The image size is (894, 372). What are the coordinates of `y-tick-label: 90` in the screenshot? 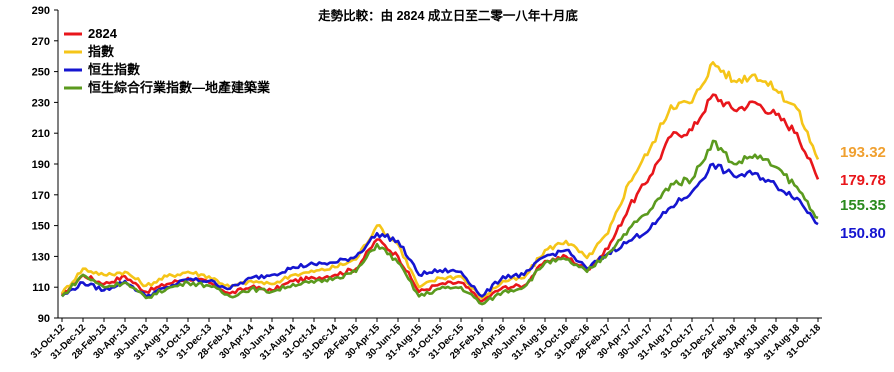 It's located at (44, 319).